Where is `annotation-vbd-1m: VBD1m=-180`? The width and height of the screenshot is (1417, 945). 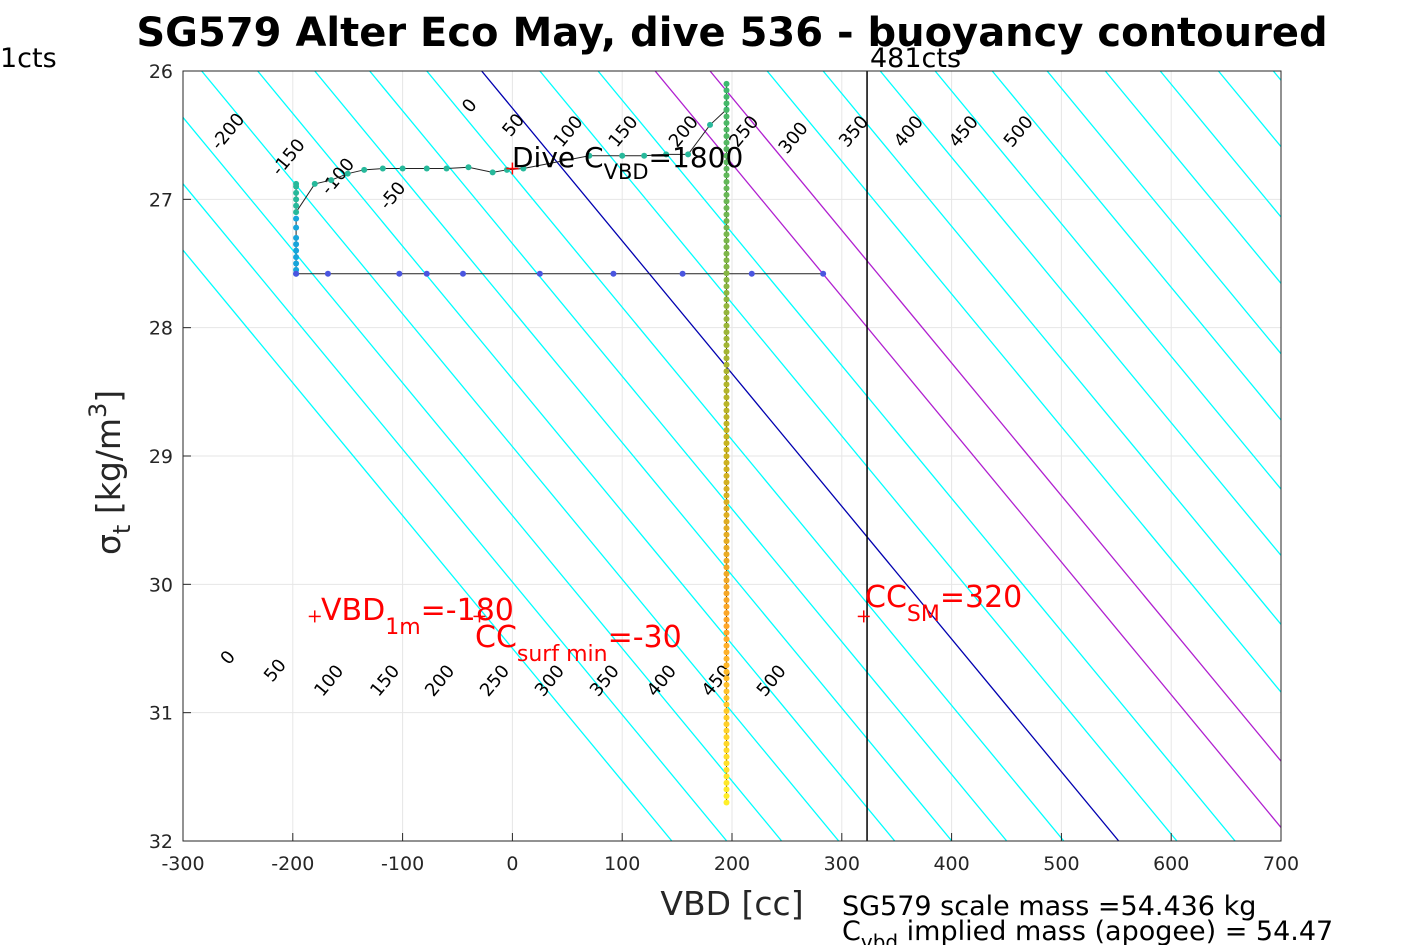 annotation-vbd-1m: VBD1m=-180 is located at coordinates (417, 616).